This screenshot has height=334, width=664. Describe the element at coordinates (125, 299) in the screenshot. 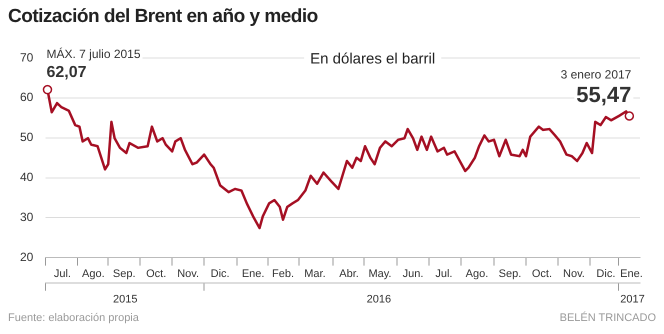

I see `x2-tick-label: 2015` at that location.